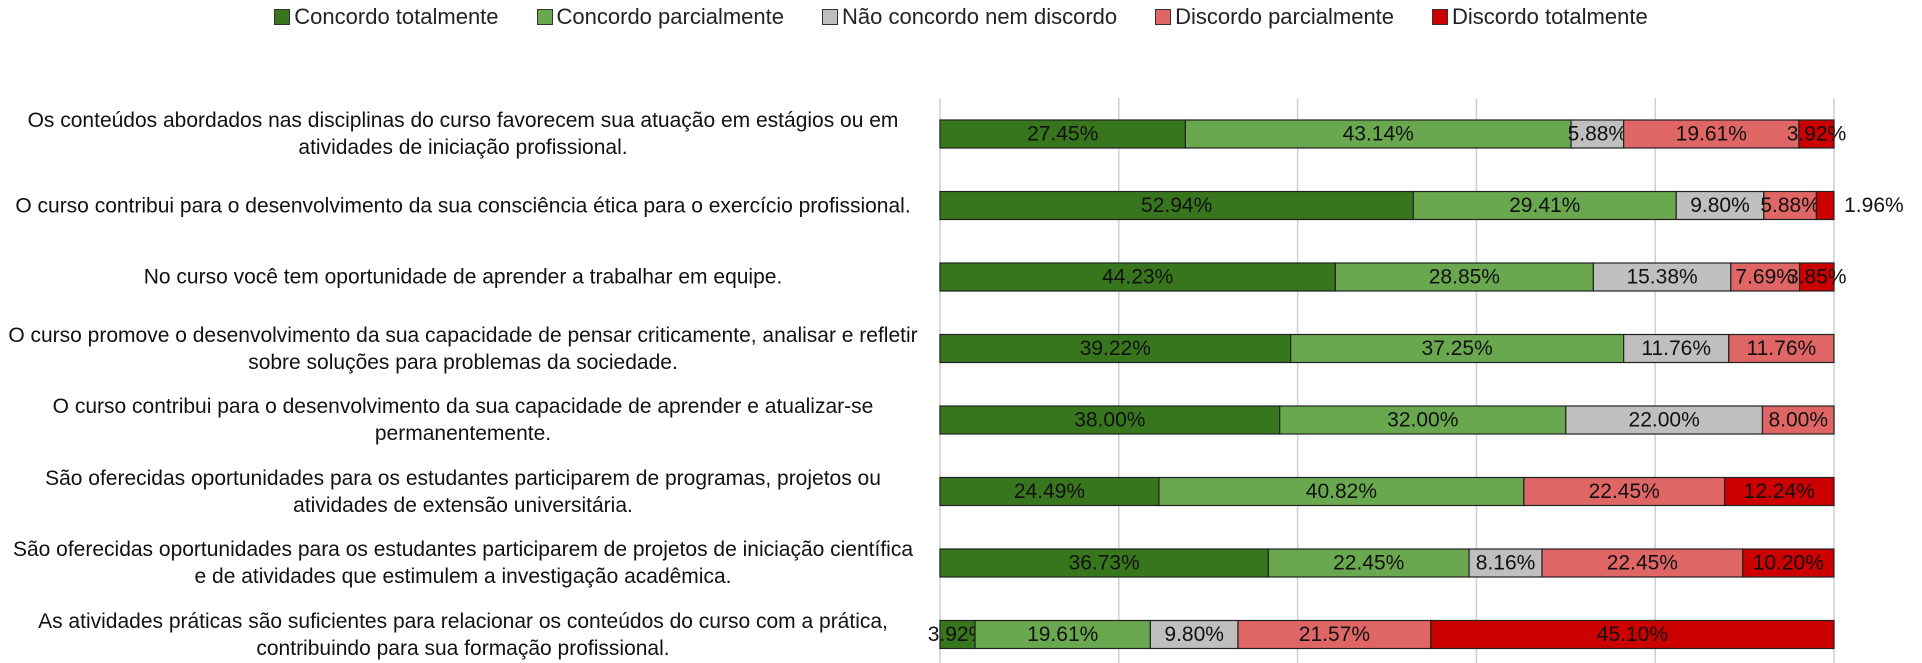 The image size is (1922, 663). Describe the element at coordinates (1341, 491) in the screenshot. I see `data-label: 40.82%` at that location.